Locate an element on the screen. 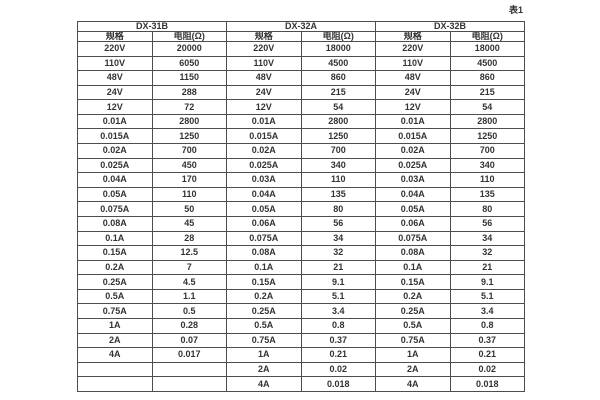 The image size is (600, 400). group-header-row: DX-31B DX-32A DX-32B is located at coordinates (301, 26).